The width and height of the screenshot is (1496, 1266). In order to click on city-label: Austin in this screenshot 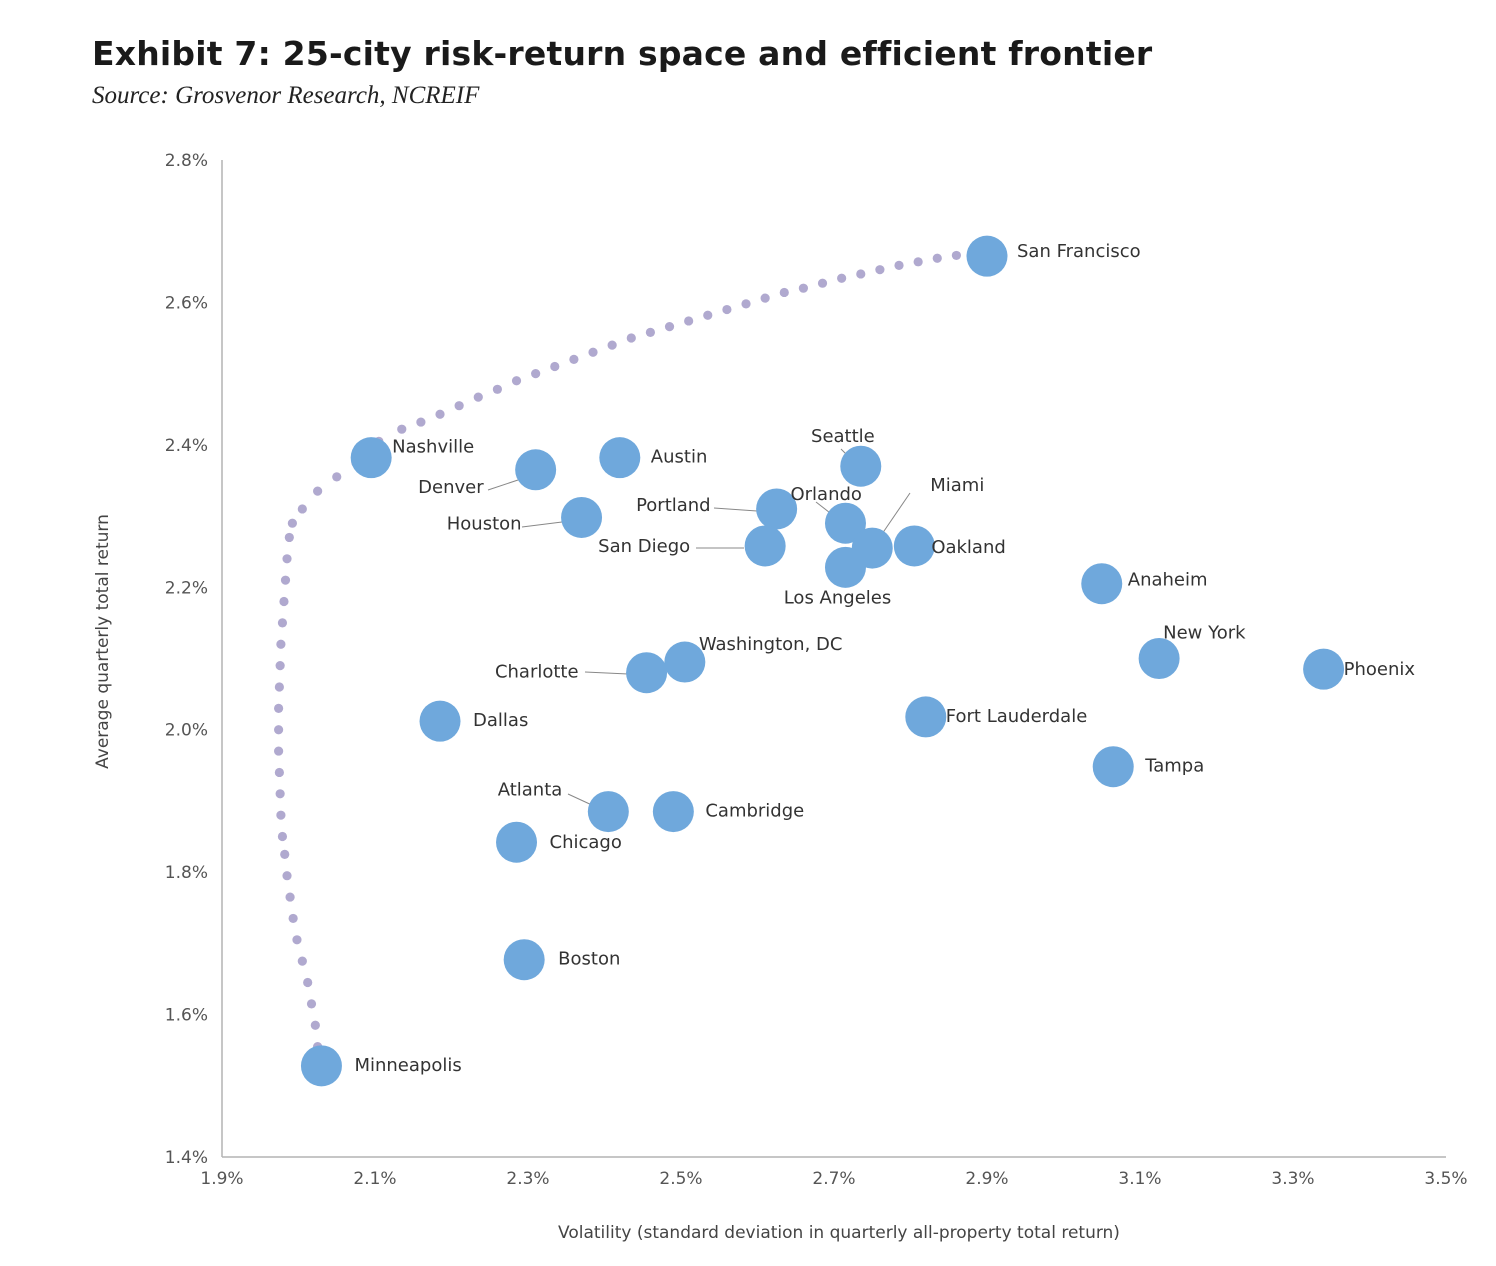, I will do `click(679, 457)`.